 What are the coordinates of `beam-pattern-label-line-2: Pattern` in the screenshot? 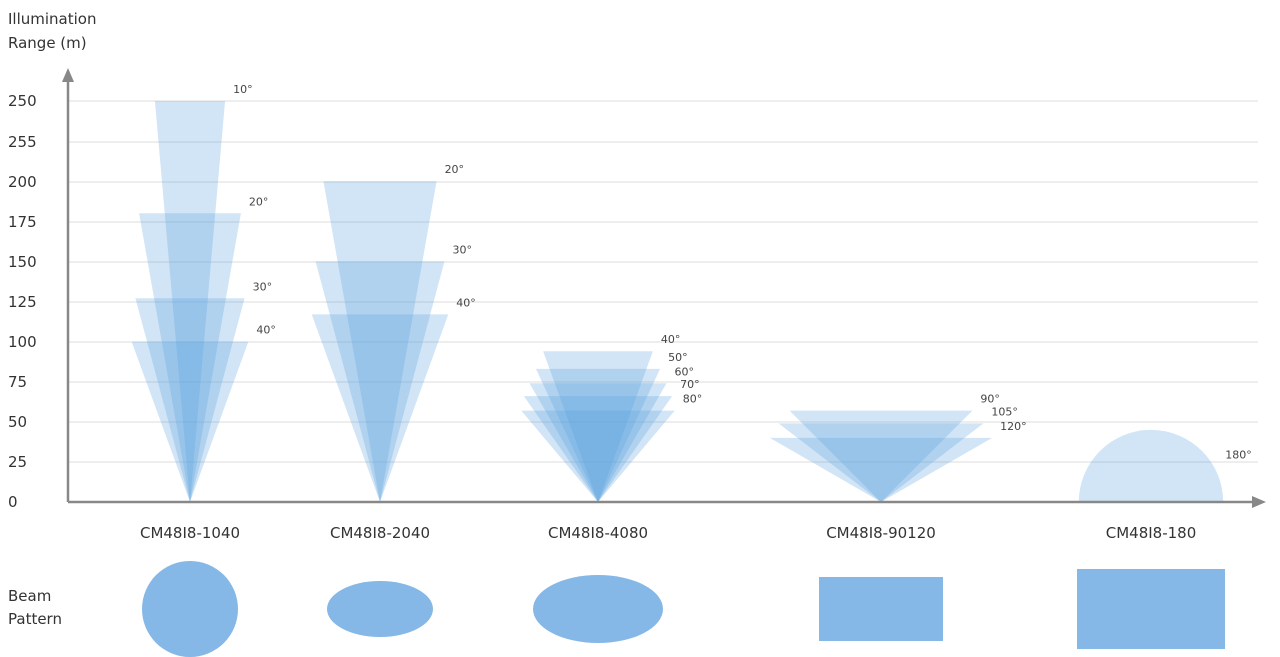 It's located at (35, 619).